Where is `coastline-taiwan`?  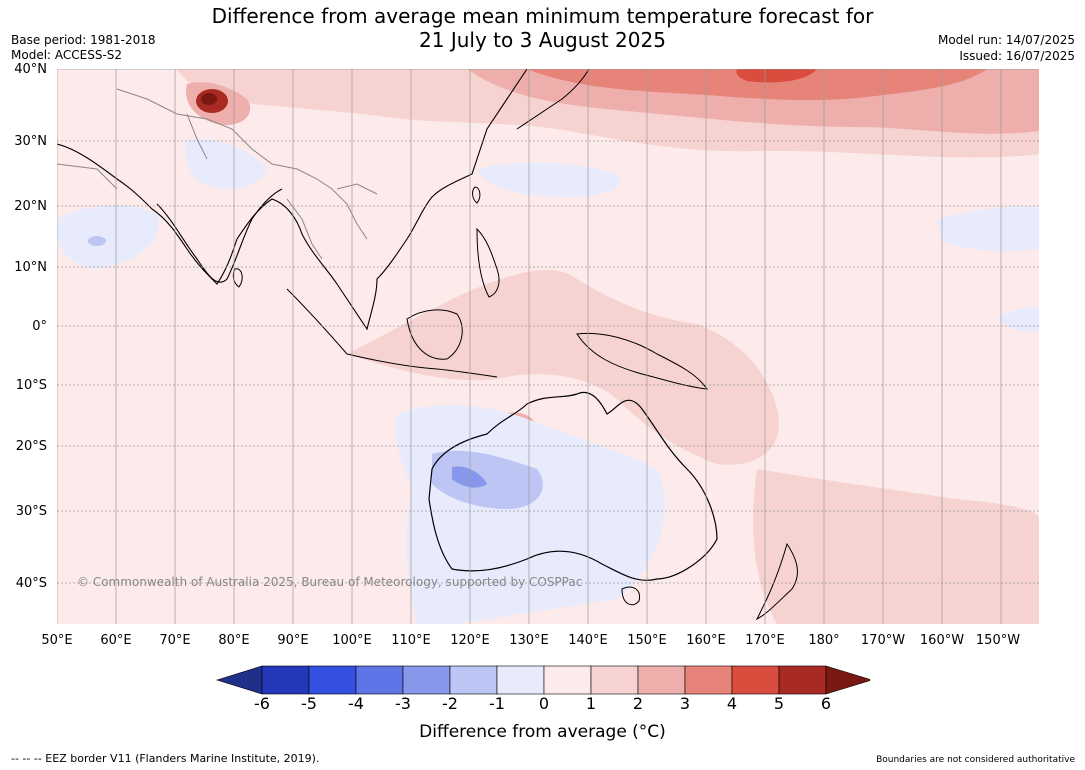 coastline-taiwan is located at coordinates (476, 195).